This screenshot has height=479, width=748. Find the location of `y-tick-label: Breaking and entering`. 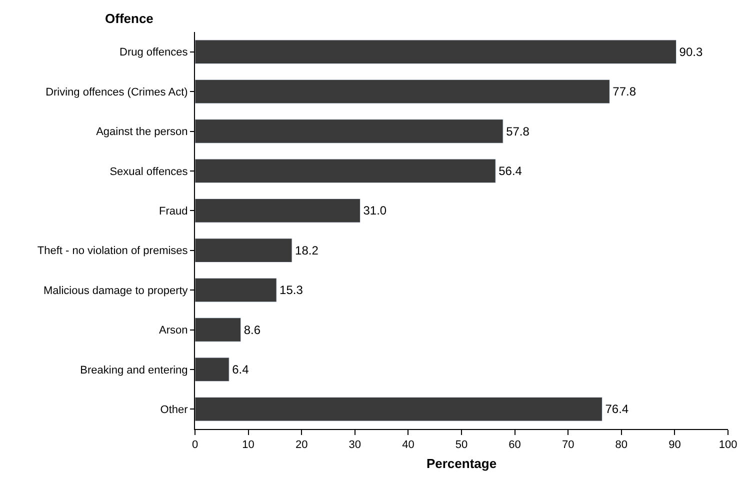

y-tick-label: Breaking and entering is located at coordinates (134, 370).